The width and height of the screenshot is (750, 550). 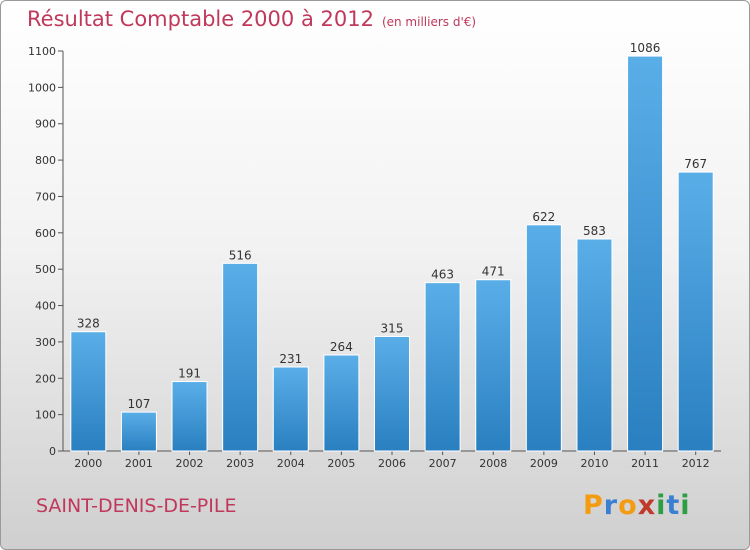 I want to click on bar-2011, so click(x=645, y=253).